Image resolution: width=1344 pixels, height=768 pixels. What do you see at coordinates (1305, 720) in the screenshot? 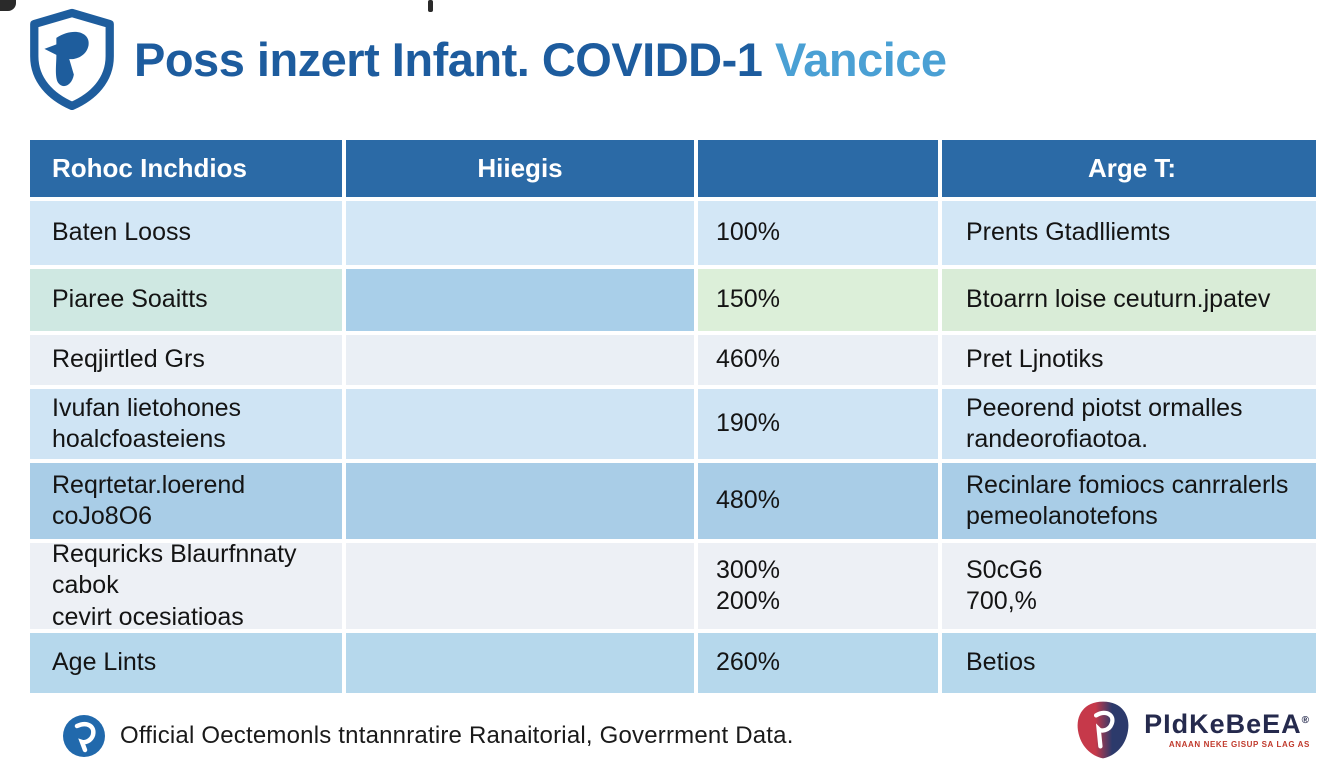
I see `registered-mark-icon: ®` at bounding box center [1305, 720].